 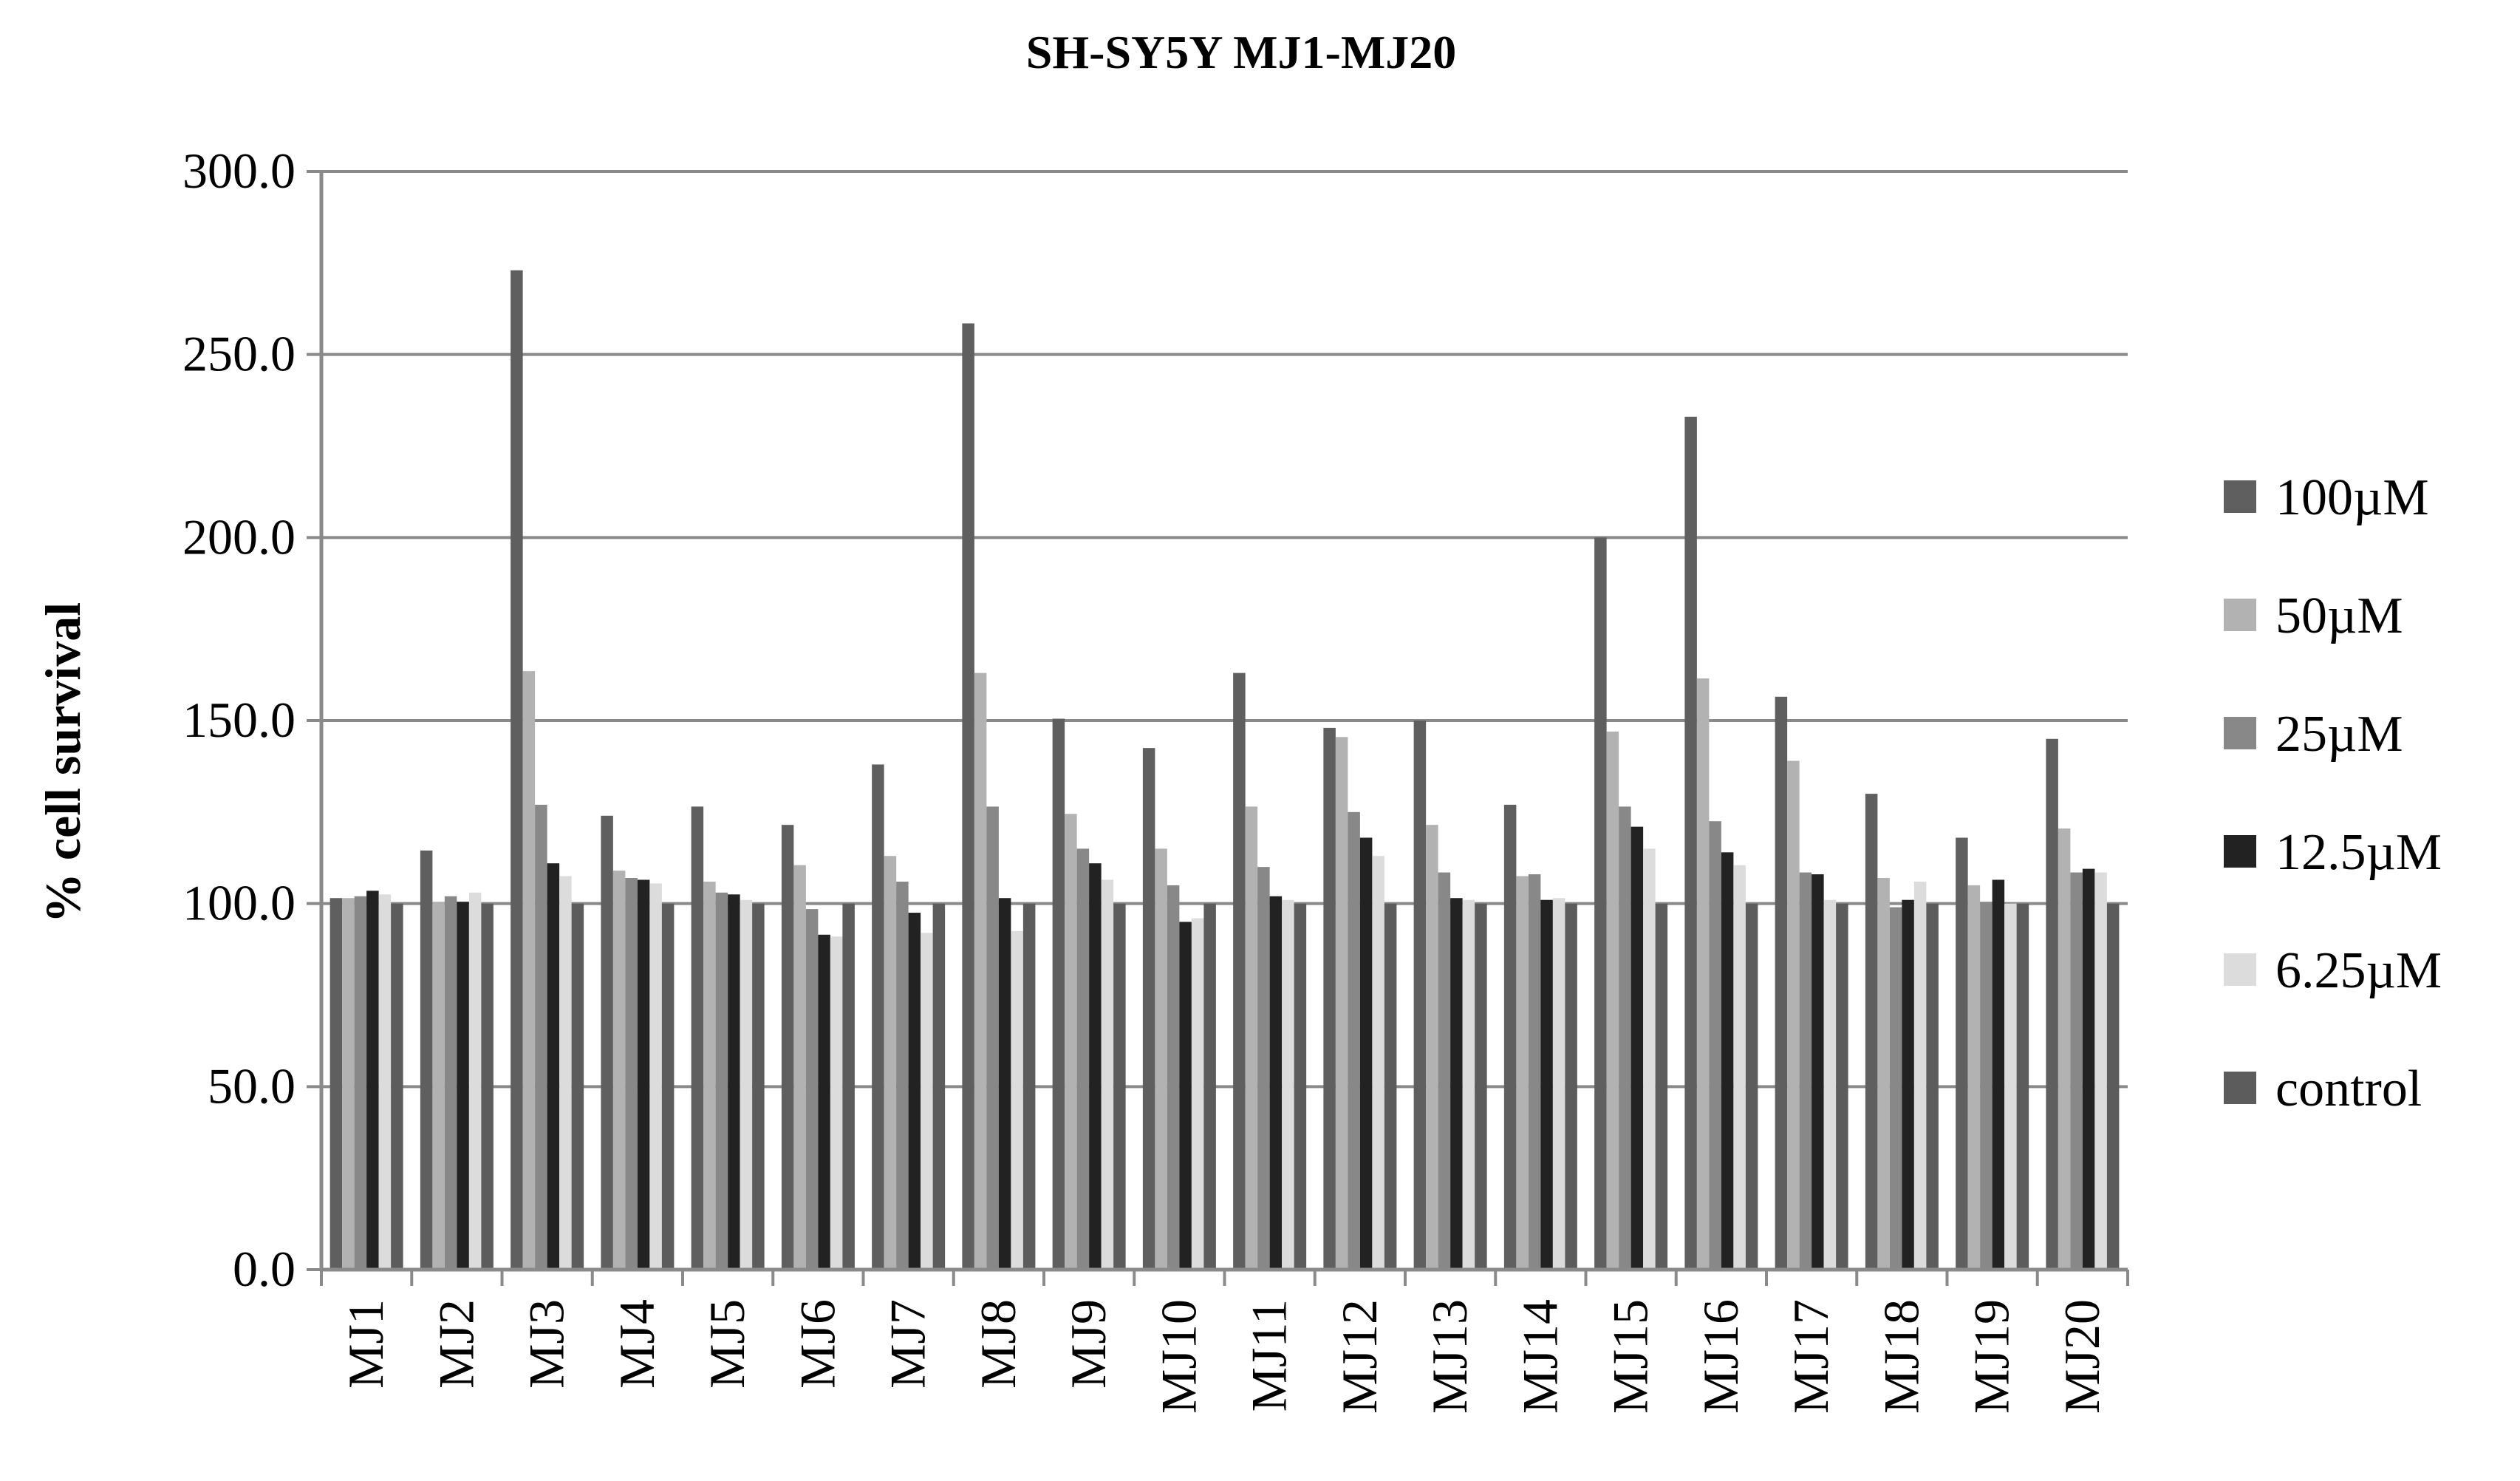 I want to click on y-tick-label: 100.0, so click(x=239, y=903).